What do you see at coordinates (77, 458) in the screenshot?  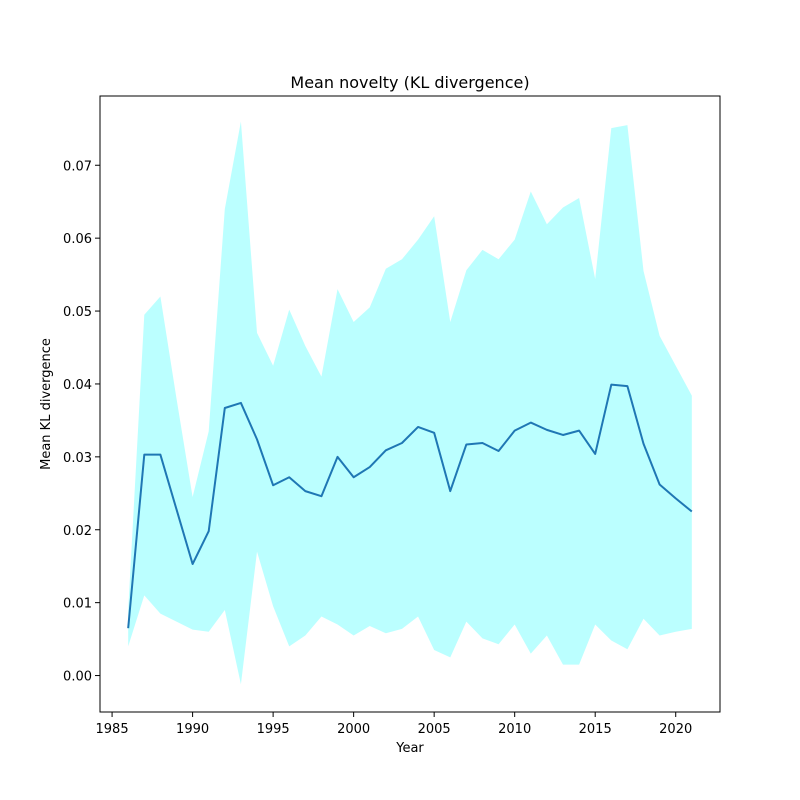 I see `y-tick-label: 0.03` at bounding box center [77, 458].